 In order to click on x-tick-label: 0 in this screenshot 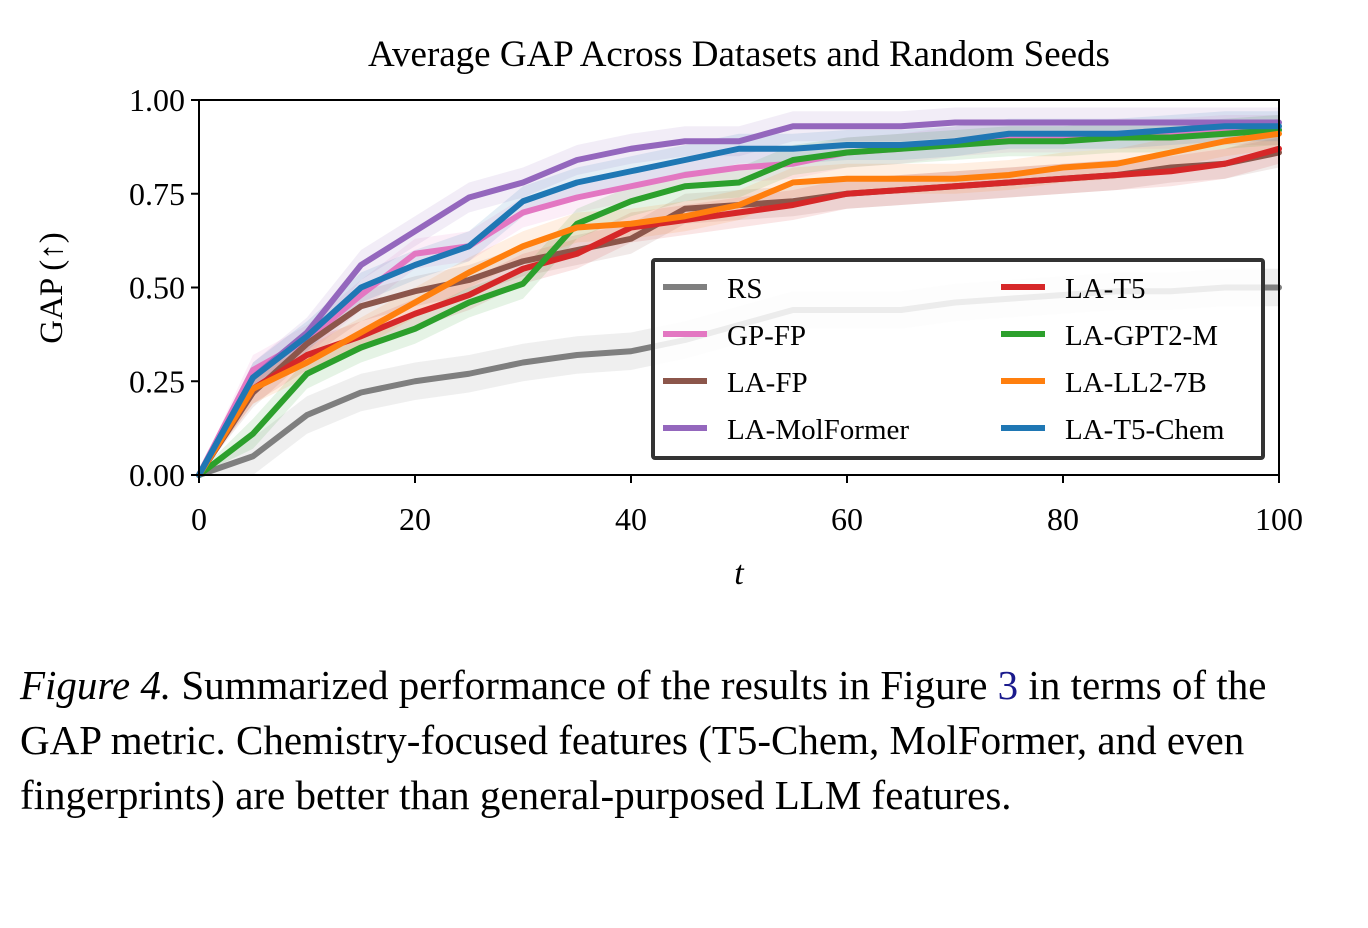, I will do `click(199, 519)`.